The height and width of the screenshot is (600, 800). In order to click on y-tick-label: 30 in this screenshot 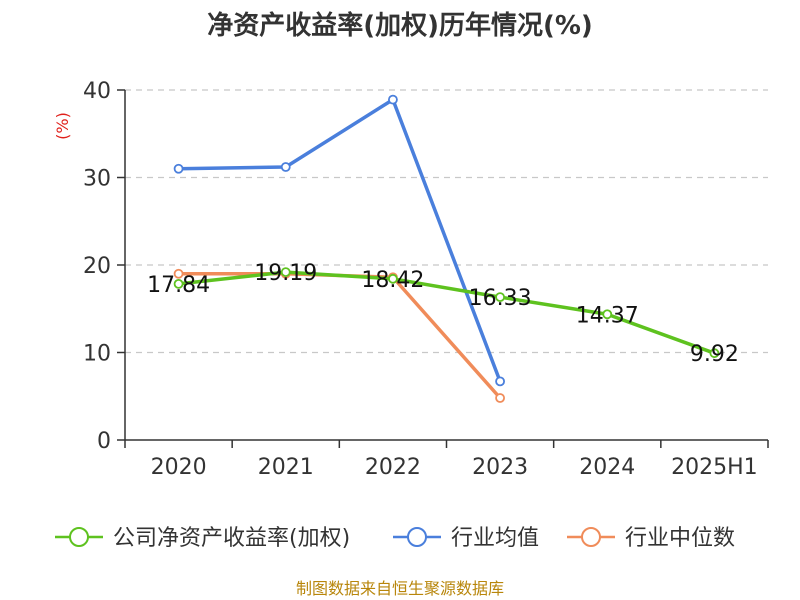, I will do `click(97, 179)`.